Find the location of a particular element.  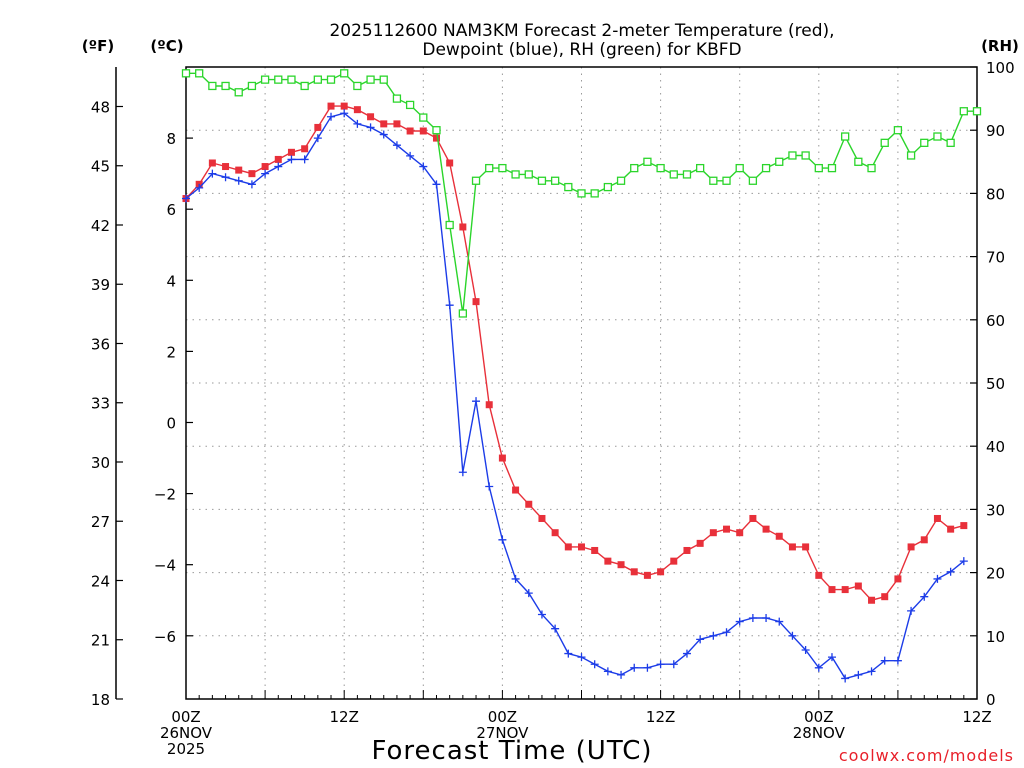

celsius-tick-label: 0 is located at coordinates (171, 423).